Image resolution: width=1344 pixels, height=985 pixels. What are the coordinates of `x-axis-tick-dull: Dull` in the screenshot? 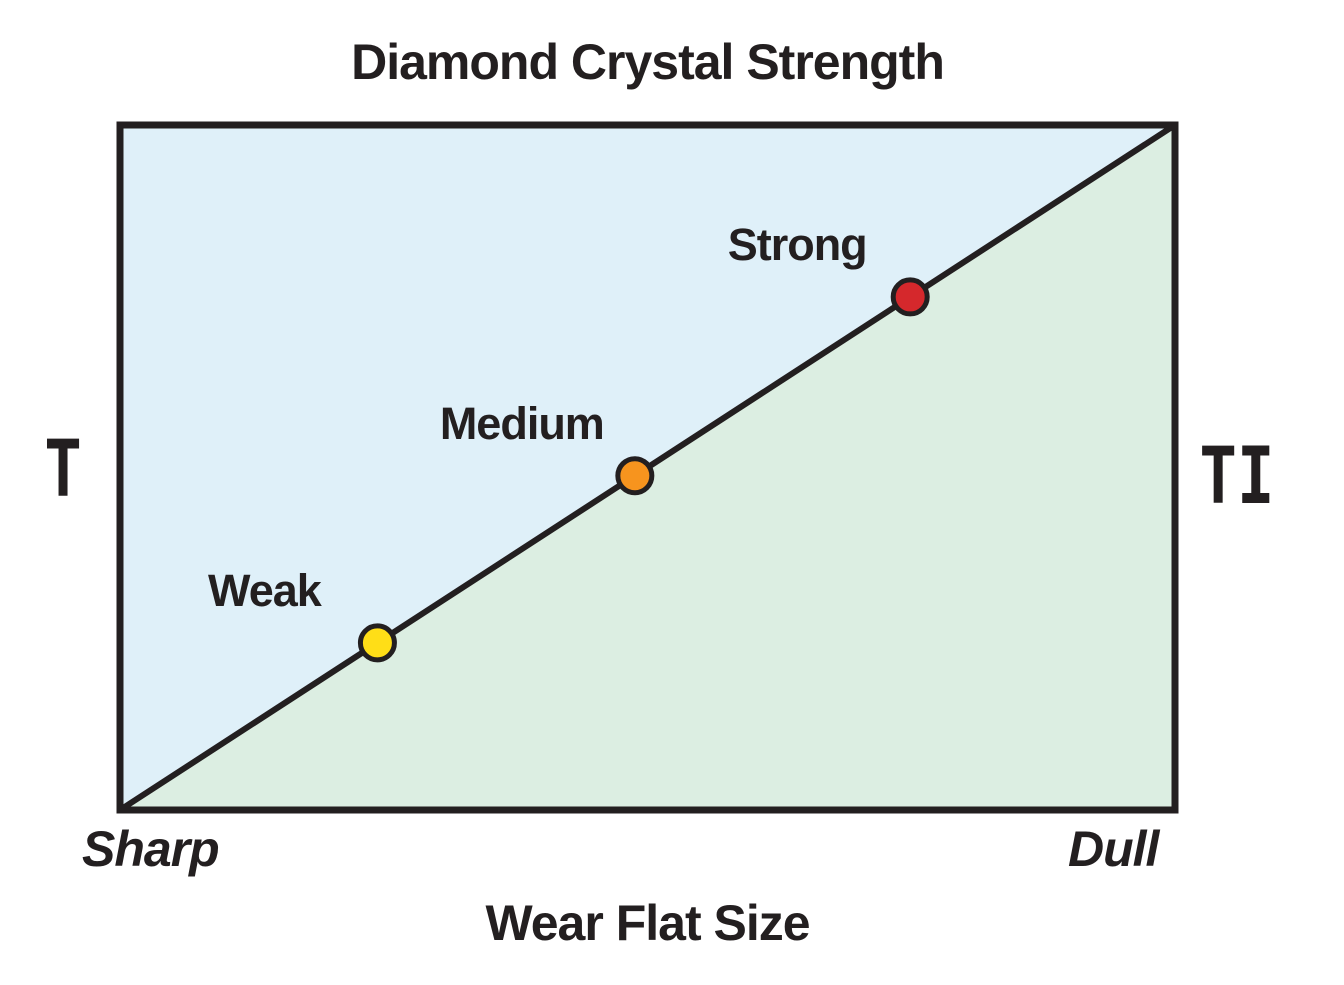 It's located at (1113, 849).